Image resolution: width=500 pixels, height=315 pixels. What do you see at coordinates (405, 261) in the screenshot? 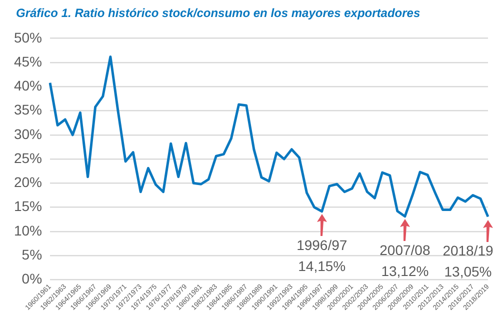
I see `annotation: 2007/08 13,12%` at bounding box center [405, 261].